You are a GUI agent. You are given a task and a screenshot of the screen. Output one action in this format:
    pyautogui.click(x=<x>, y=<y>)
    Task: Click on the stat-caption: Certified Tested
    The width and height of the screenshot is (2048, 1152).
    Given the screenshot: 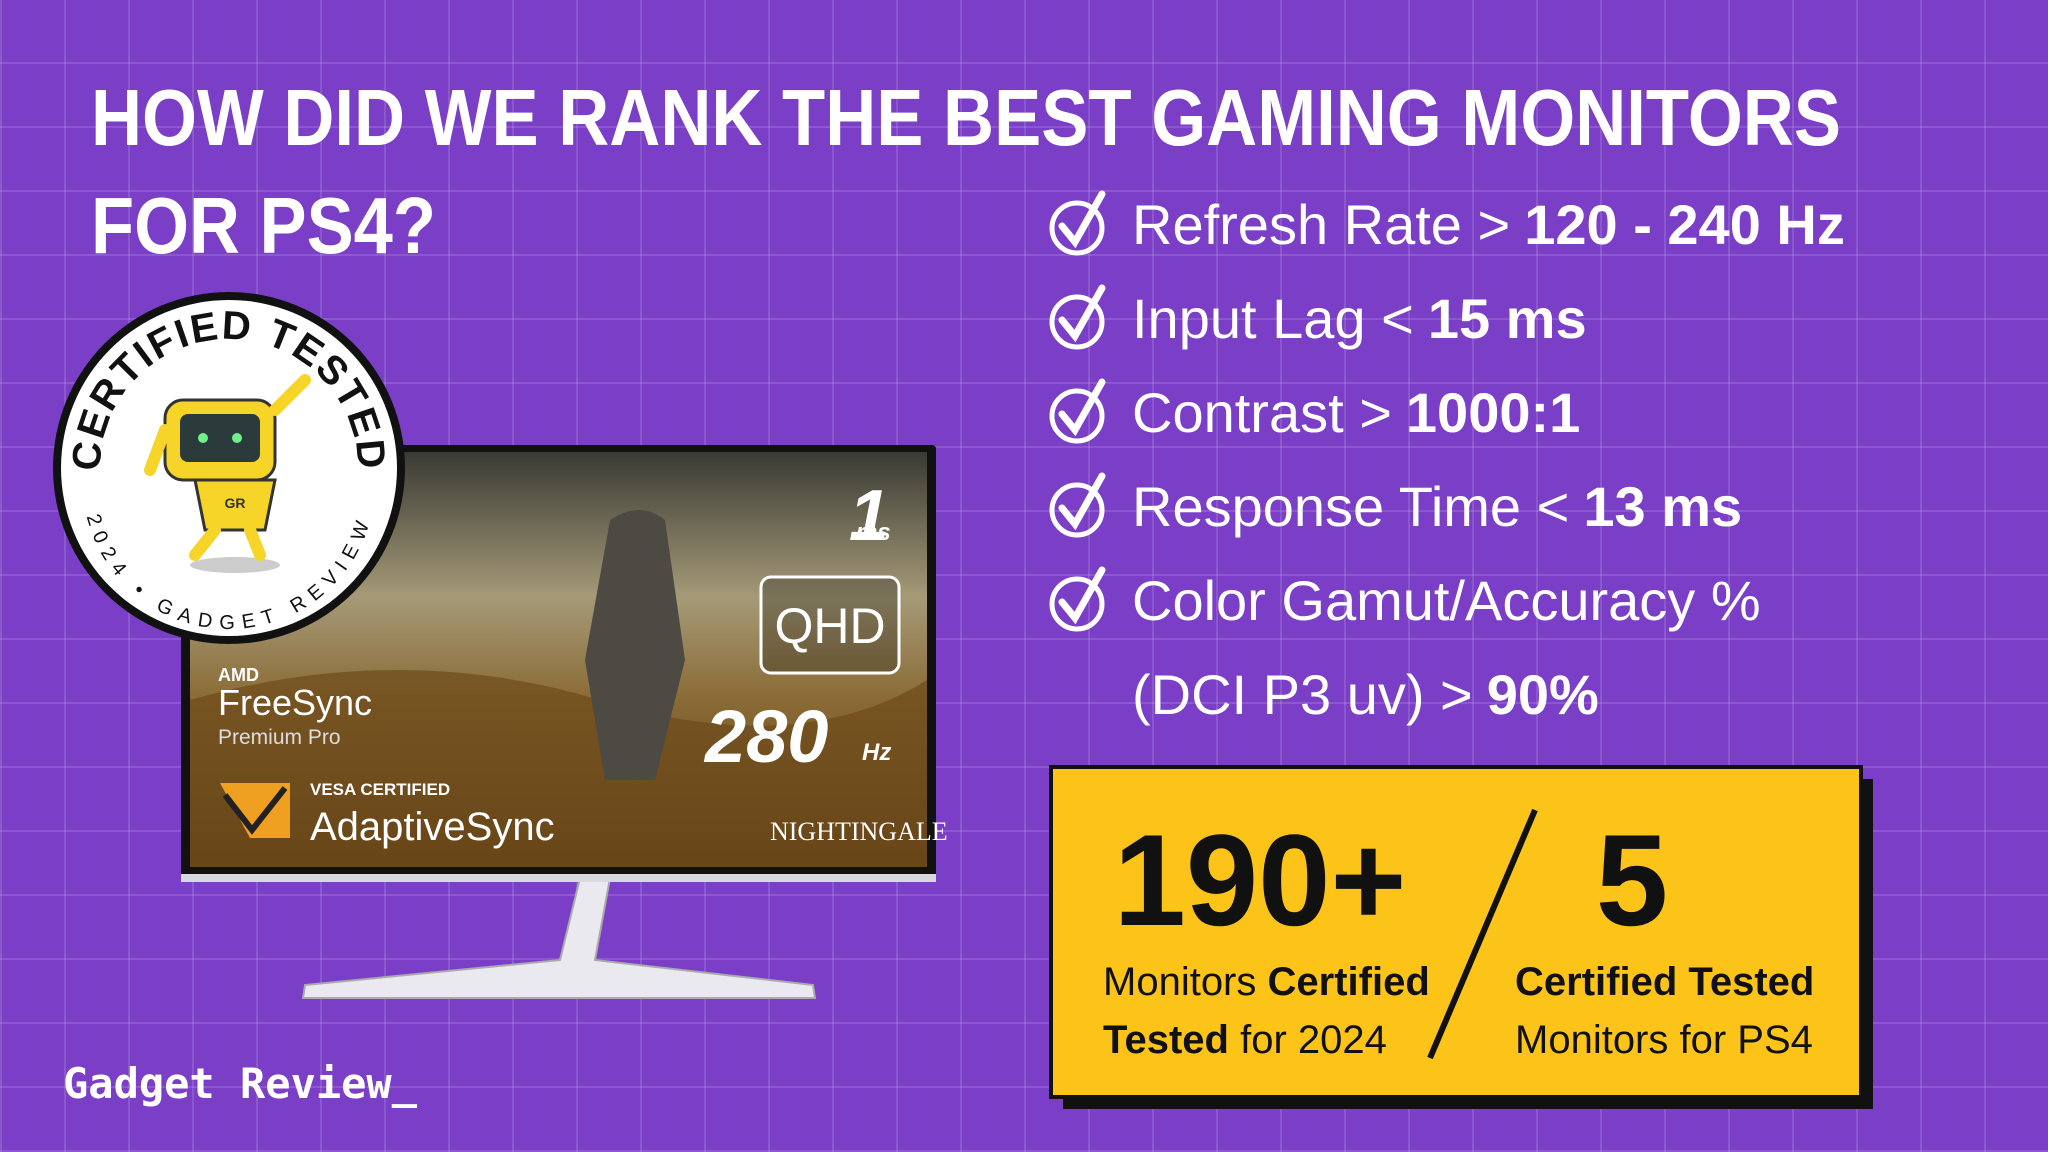 What is the action you would take?
    pyautogui.click(x=1664, y=982)
    